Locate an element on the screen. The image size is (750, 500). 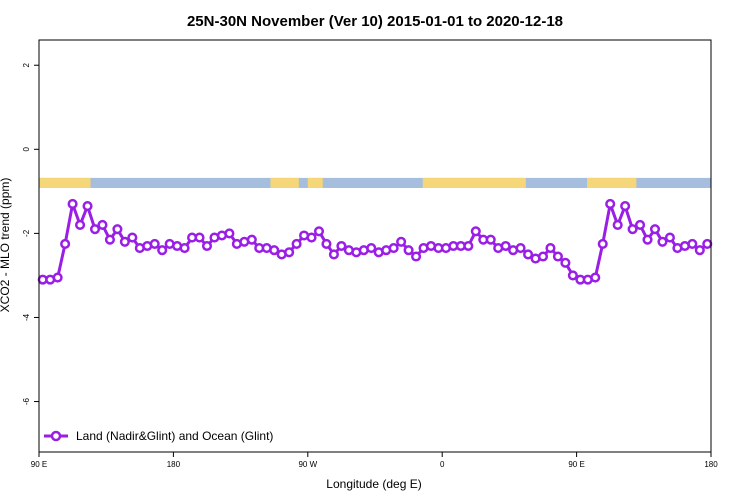
ocean-band is located at coordinates (375, 182).